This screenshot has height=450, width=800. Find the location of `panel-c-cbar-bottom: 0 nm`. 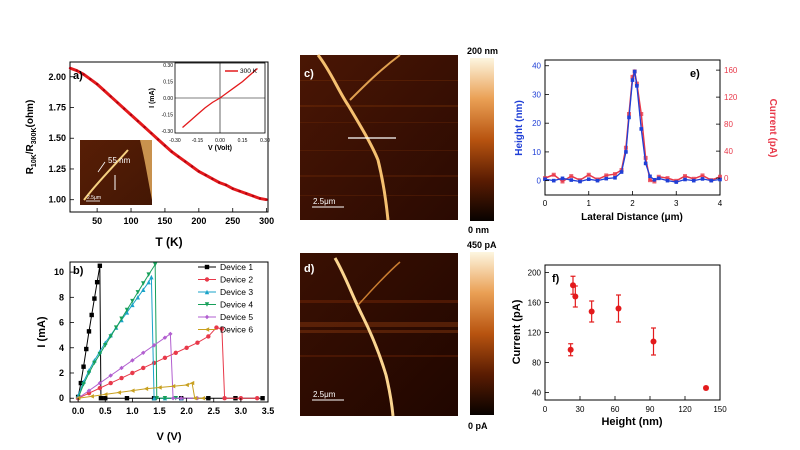

panel-c-cbar-bottom: 0 nm is located at coordinates (478, 230).